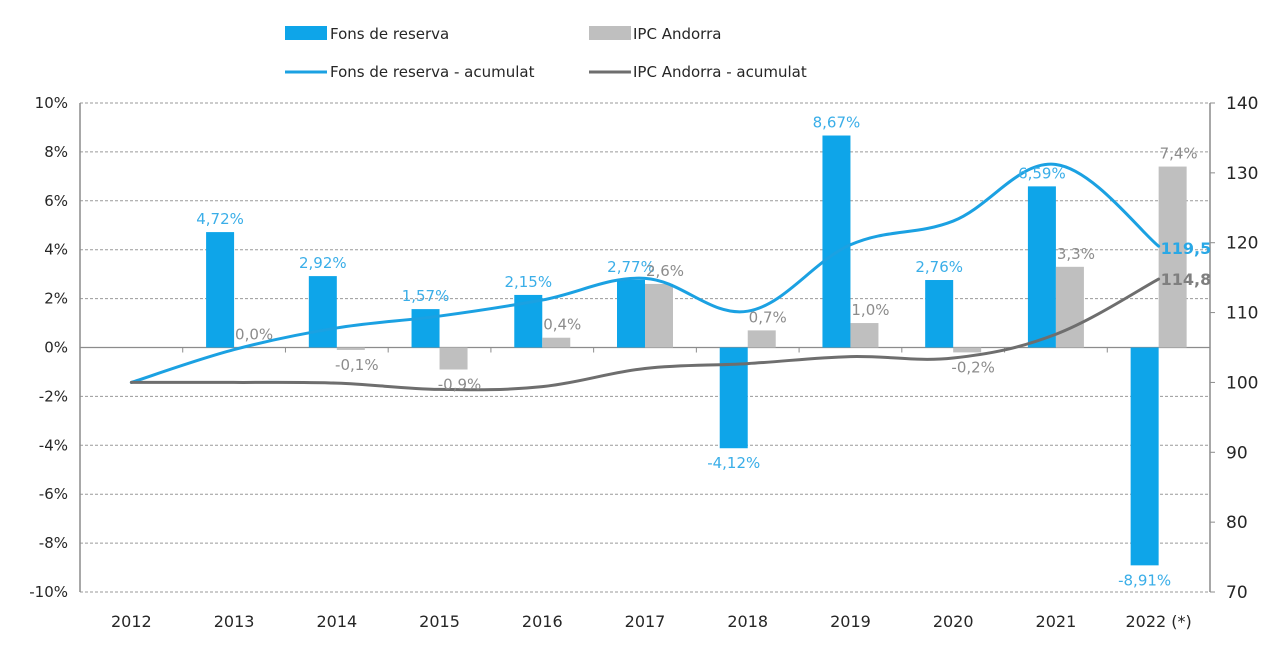  I want to click on y2-tick-label: 140, so click(1242, 104).